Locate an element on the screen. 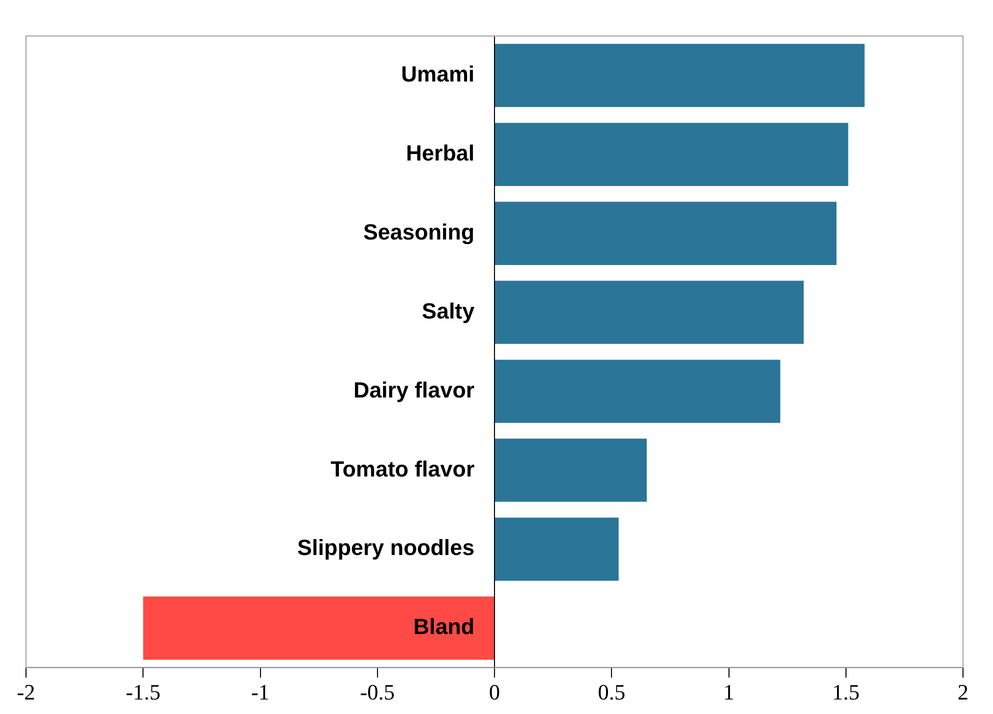  x-tick-label: 1 is located at coordinates (728, 692).